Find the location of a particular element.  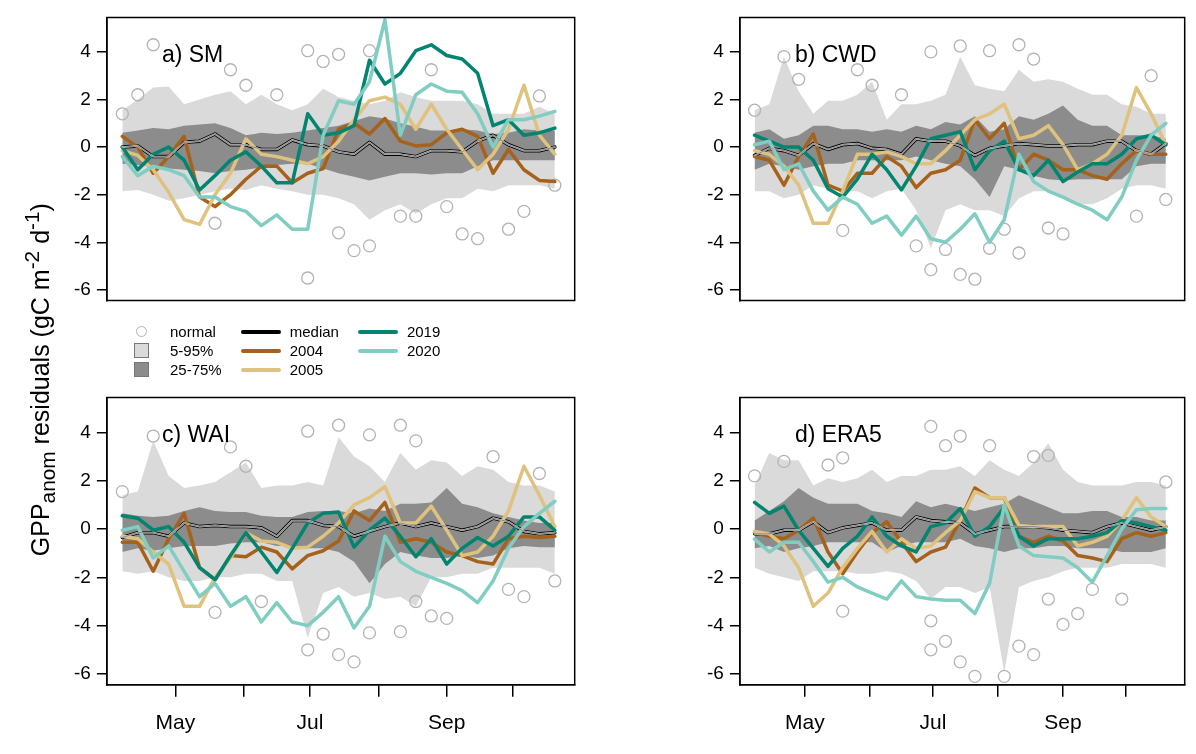

text: a) SM is located at coordinates (192, 54).